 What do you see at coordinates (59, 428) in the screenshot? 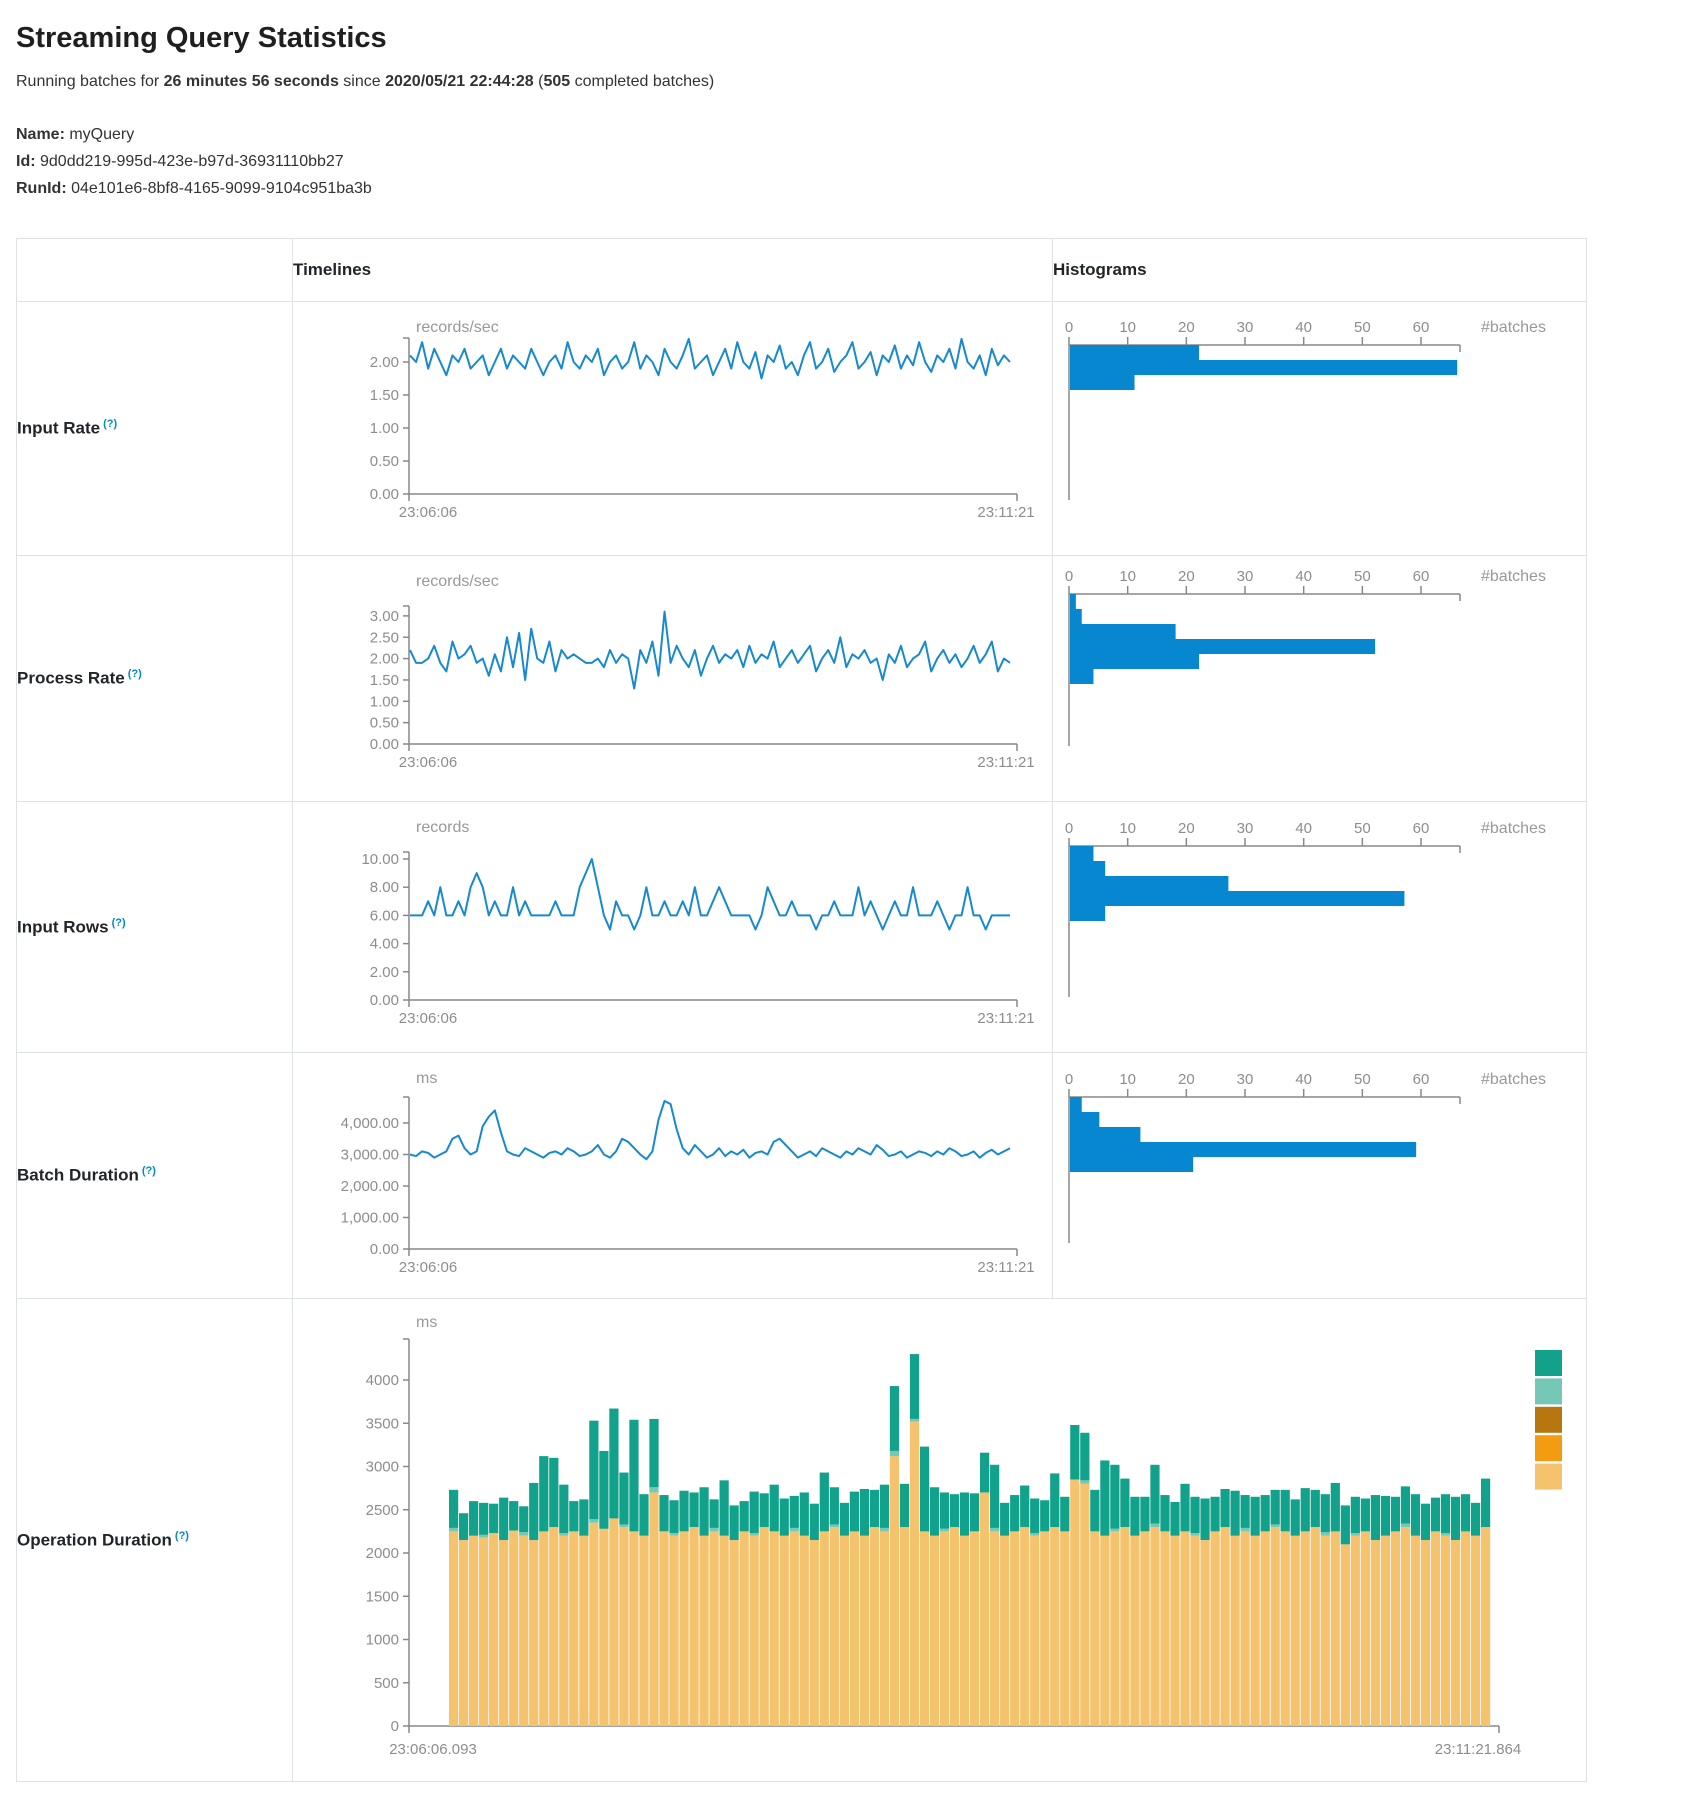
I see `row-label: Input Rate` at bounding box center [59, 428].